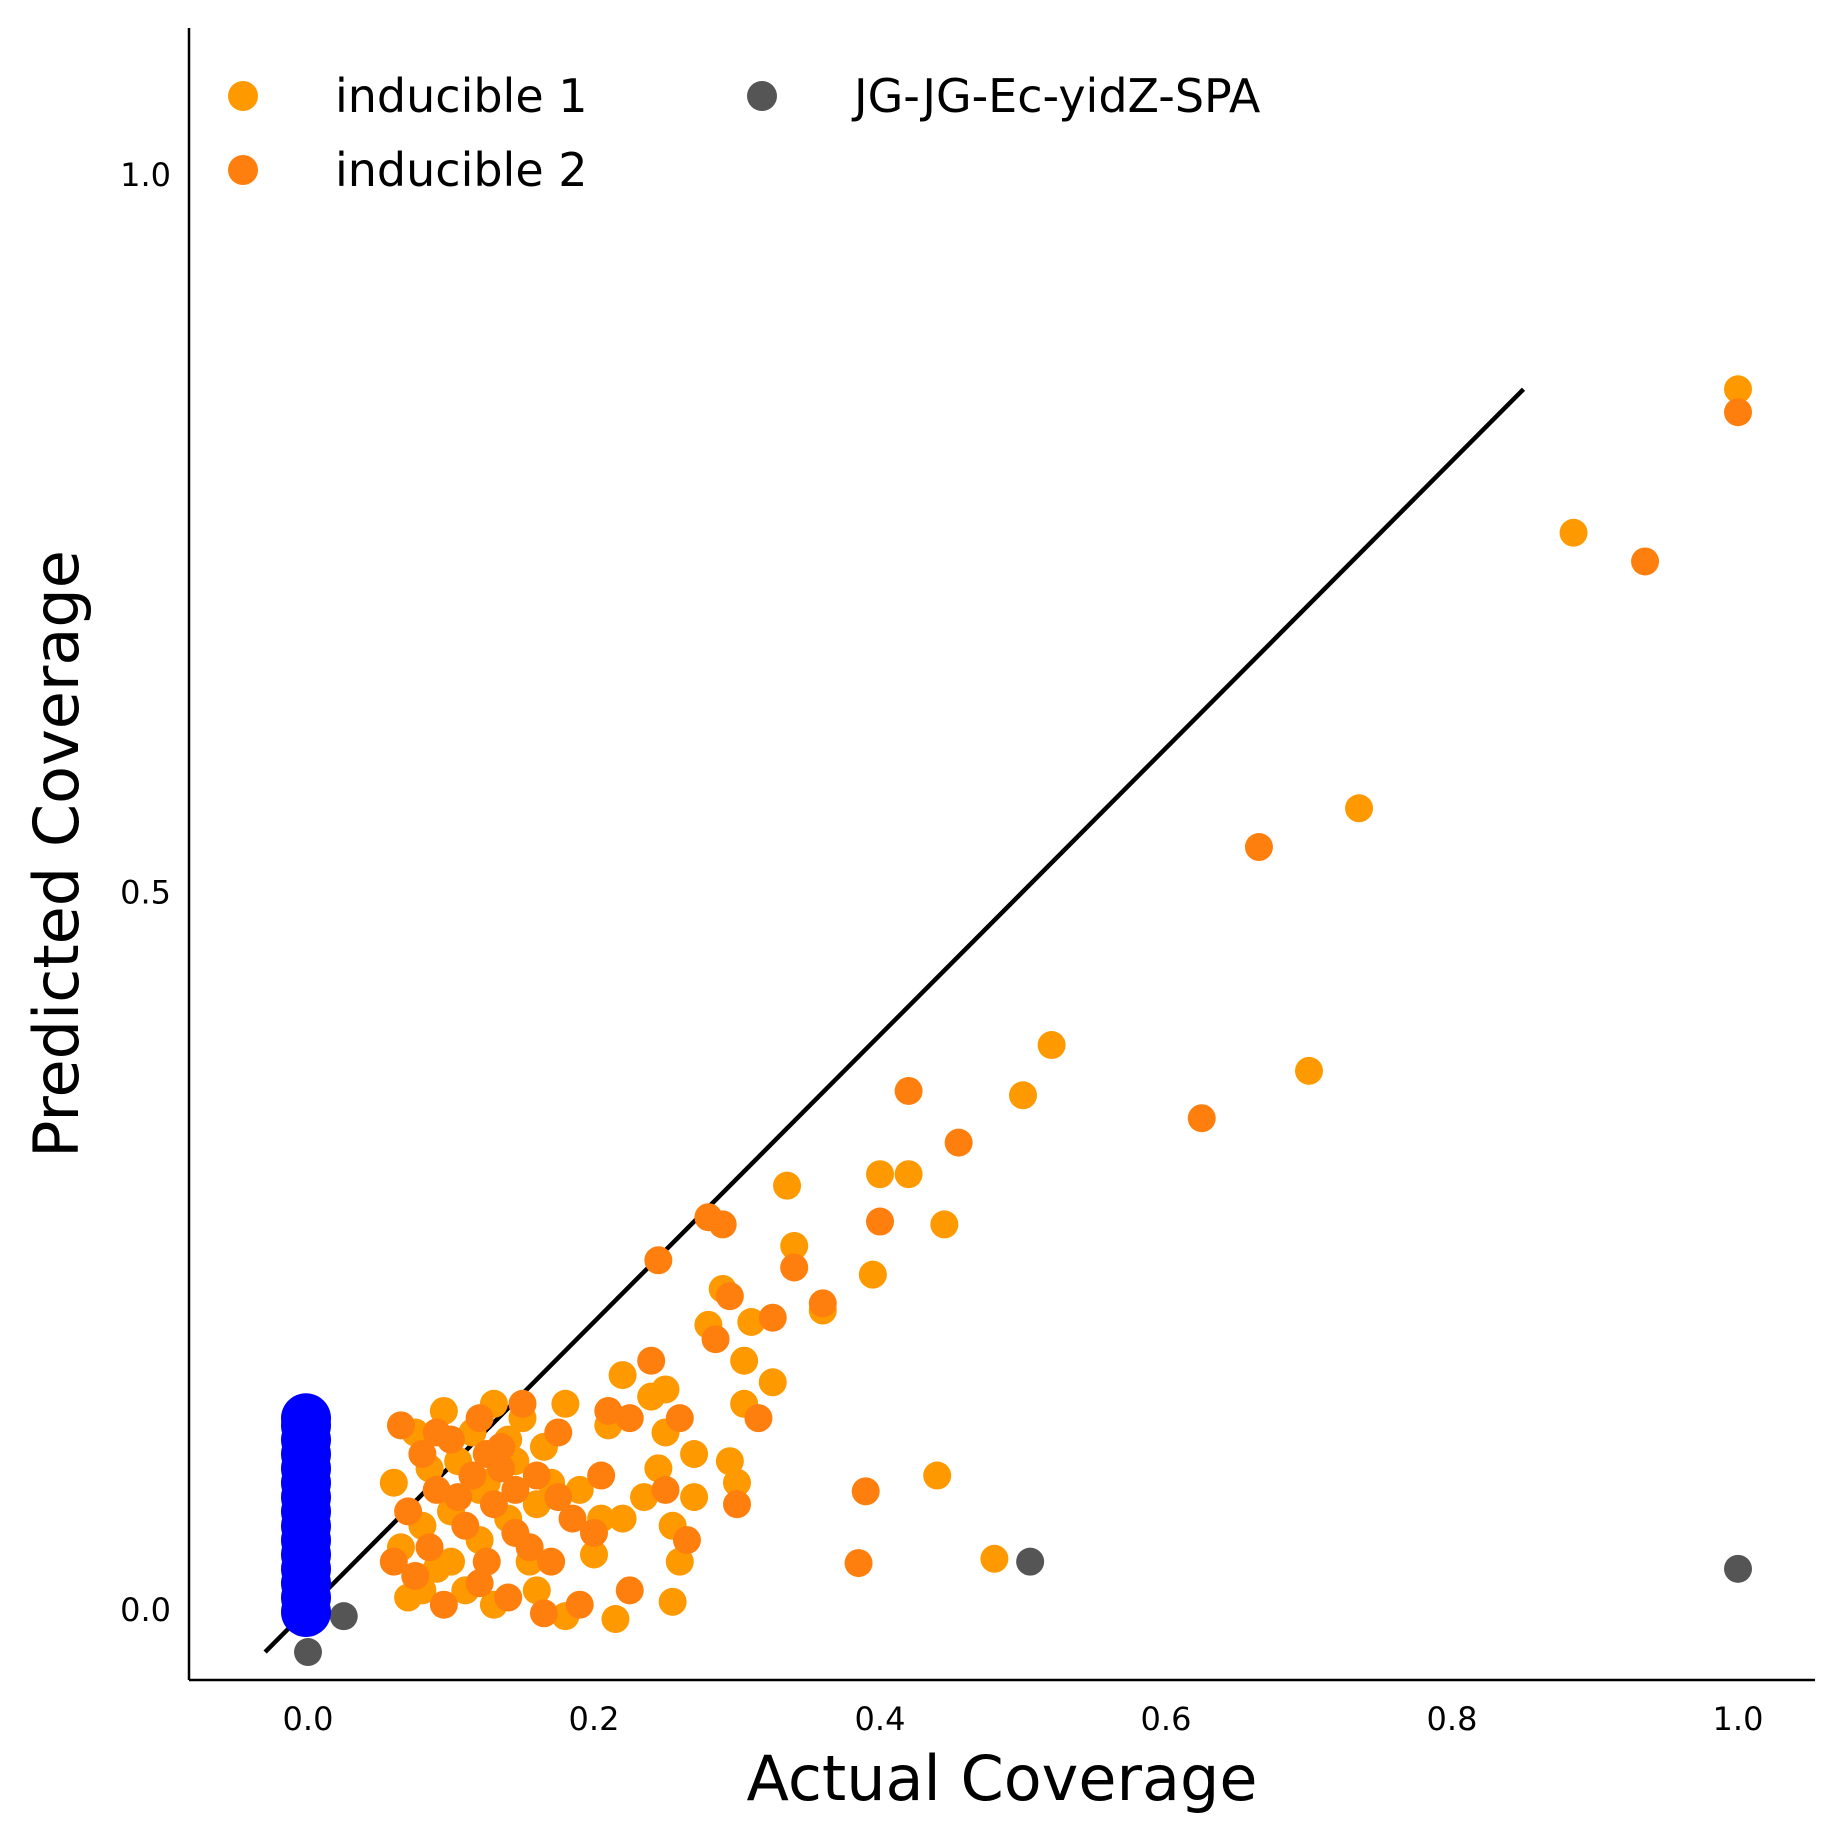  I want to click on legend: inducible 1 inducible 2 JG-JG-Ec-yidZ-SPA, so click(744, 133).